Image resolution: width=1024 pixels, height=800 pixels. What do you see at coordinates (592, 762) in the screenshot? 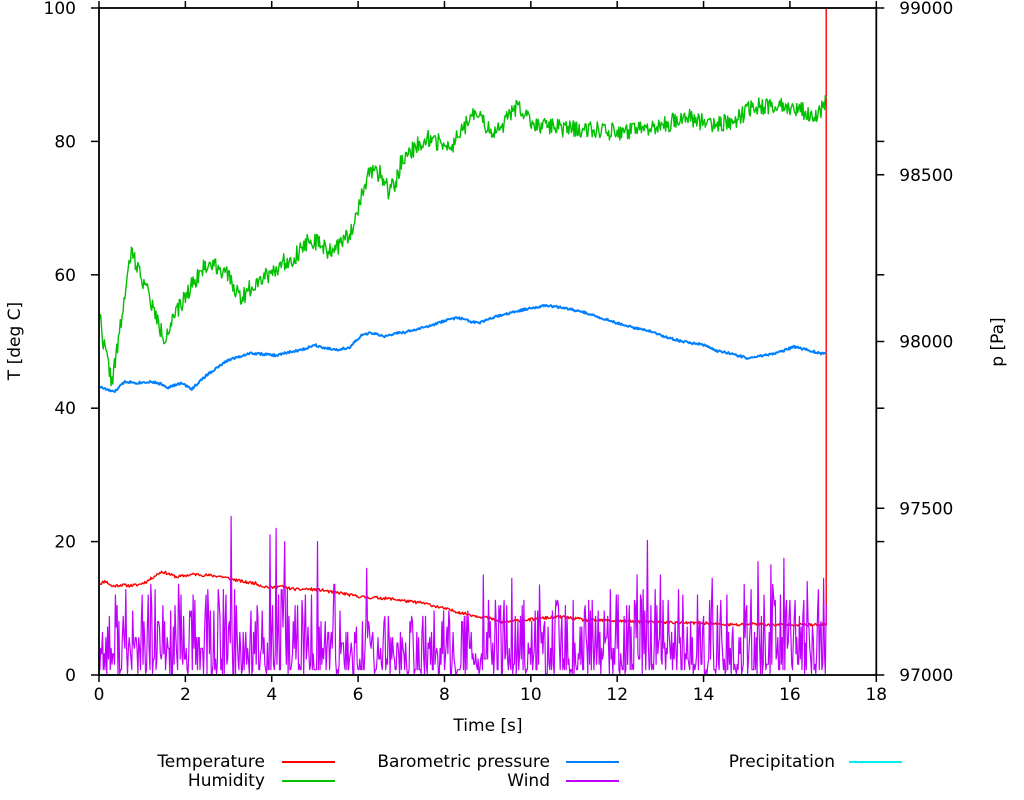
I see `legend-line-barometric-pressure-icon` at bounding box center [592, 762].